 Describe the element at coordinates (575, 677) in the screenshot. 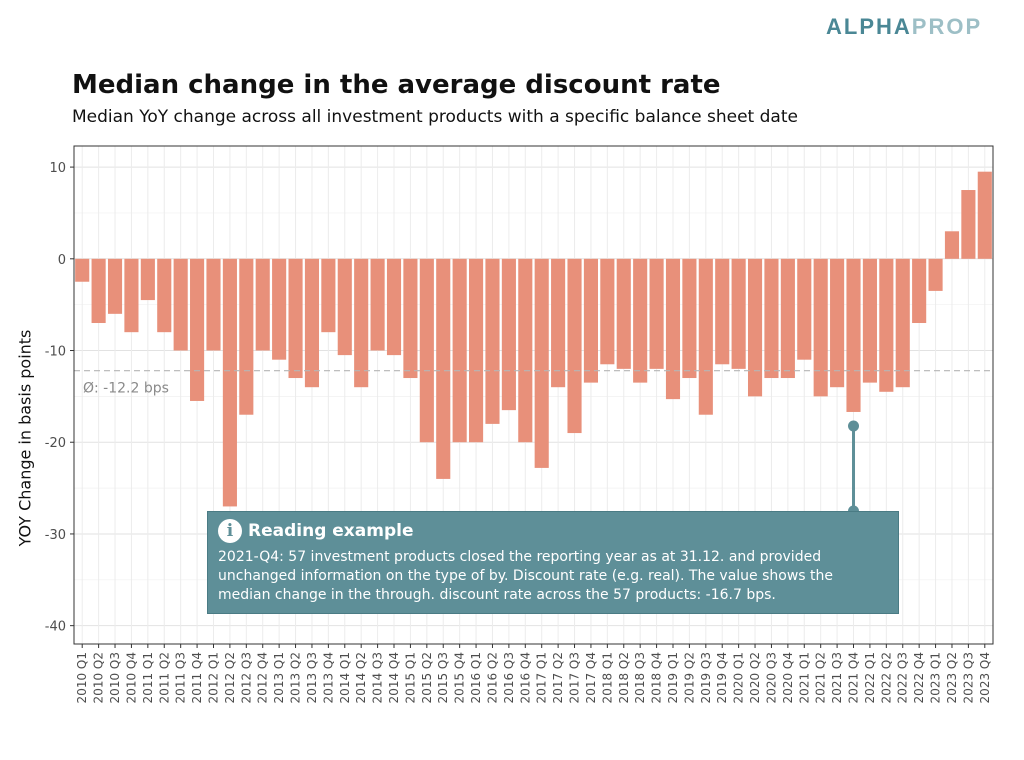

I see `x-tick-label: 2017 Q3` at that location.